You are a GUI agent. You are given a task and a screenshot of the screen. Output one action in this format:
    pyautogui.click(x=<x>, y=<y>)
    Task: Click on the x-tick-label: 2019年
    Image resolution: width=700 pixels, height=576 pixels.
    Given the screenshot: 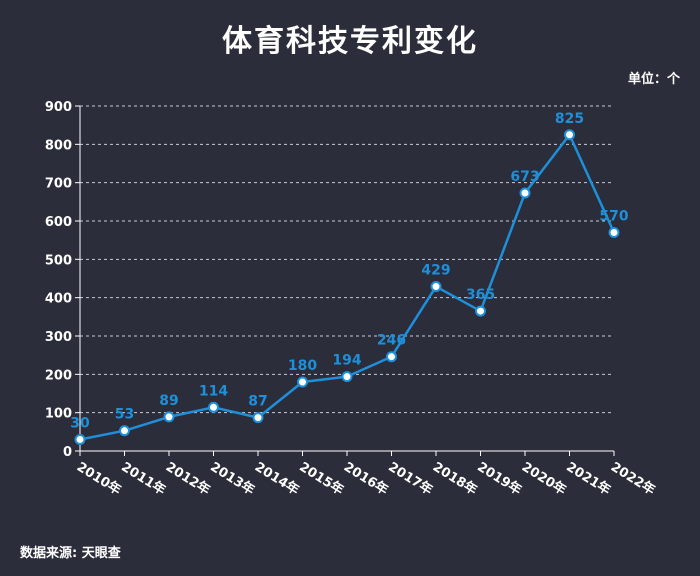 What is the action you would take?
    pyautogui.click(x=499, y=479)
    